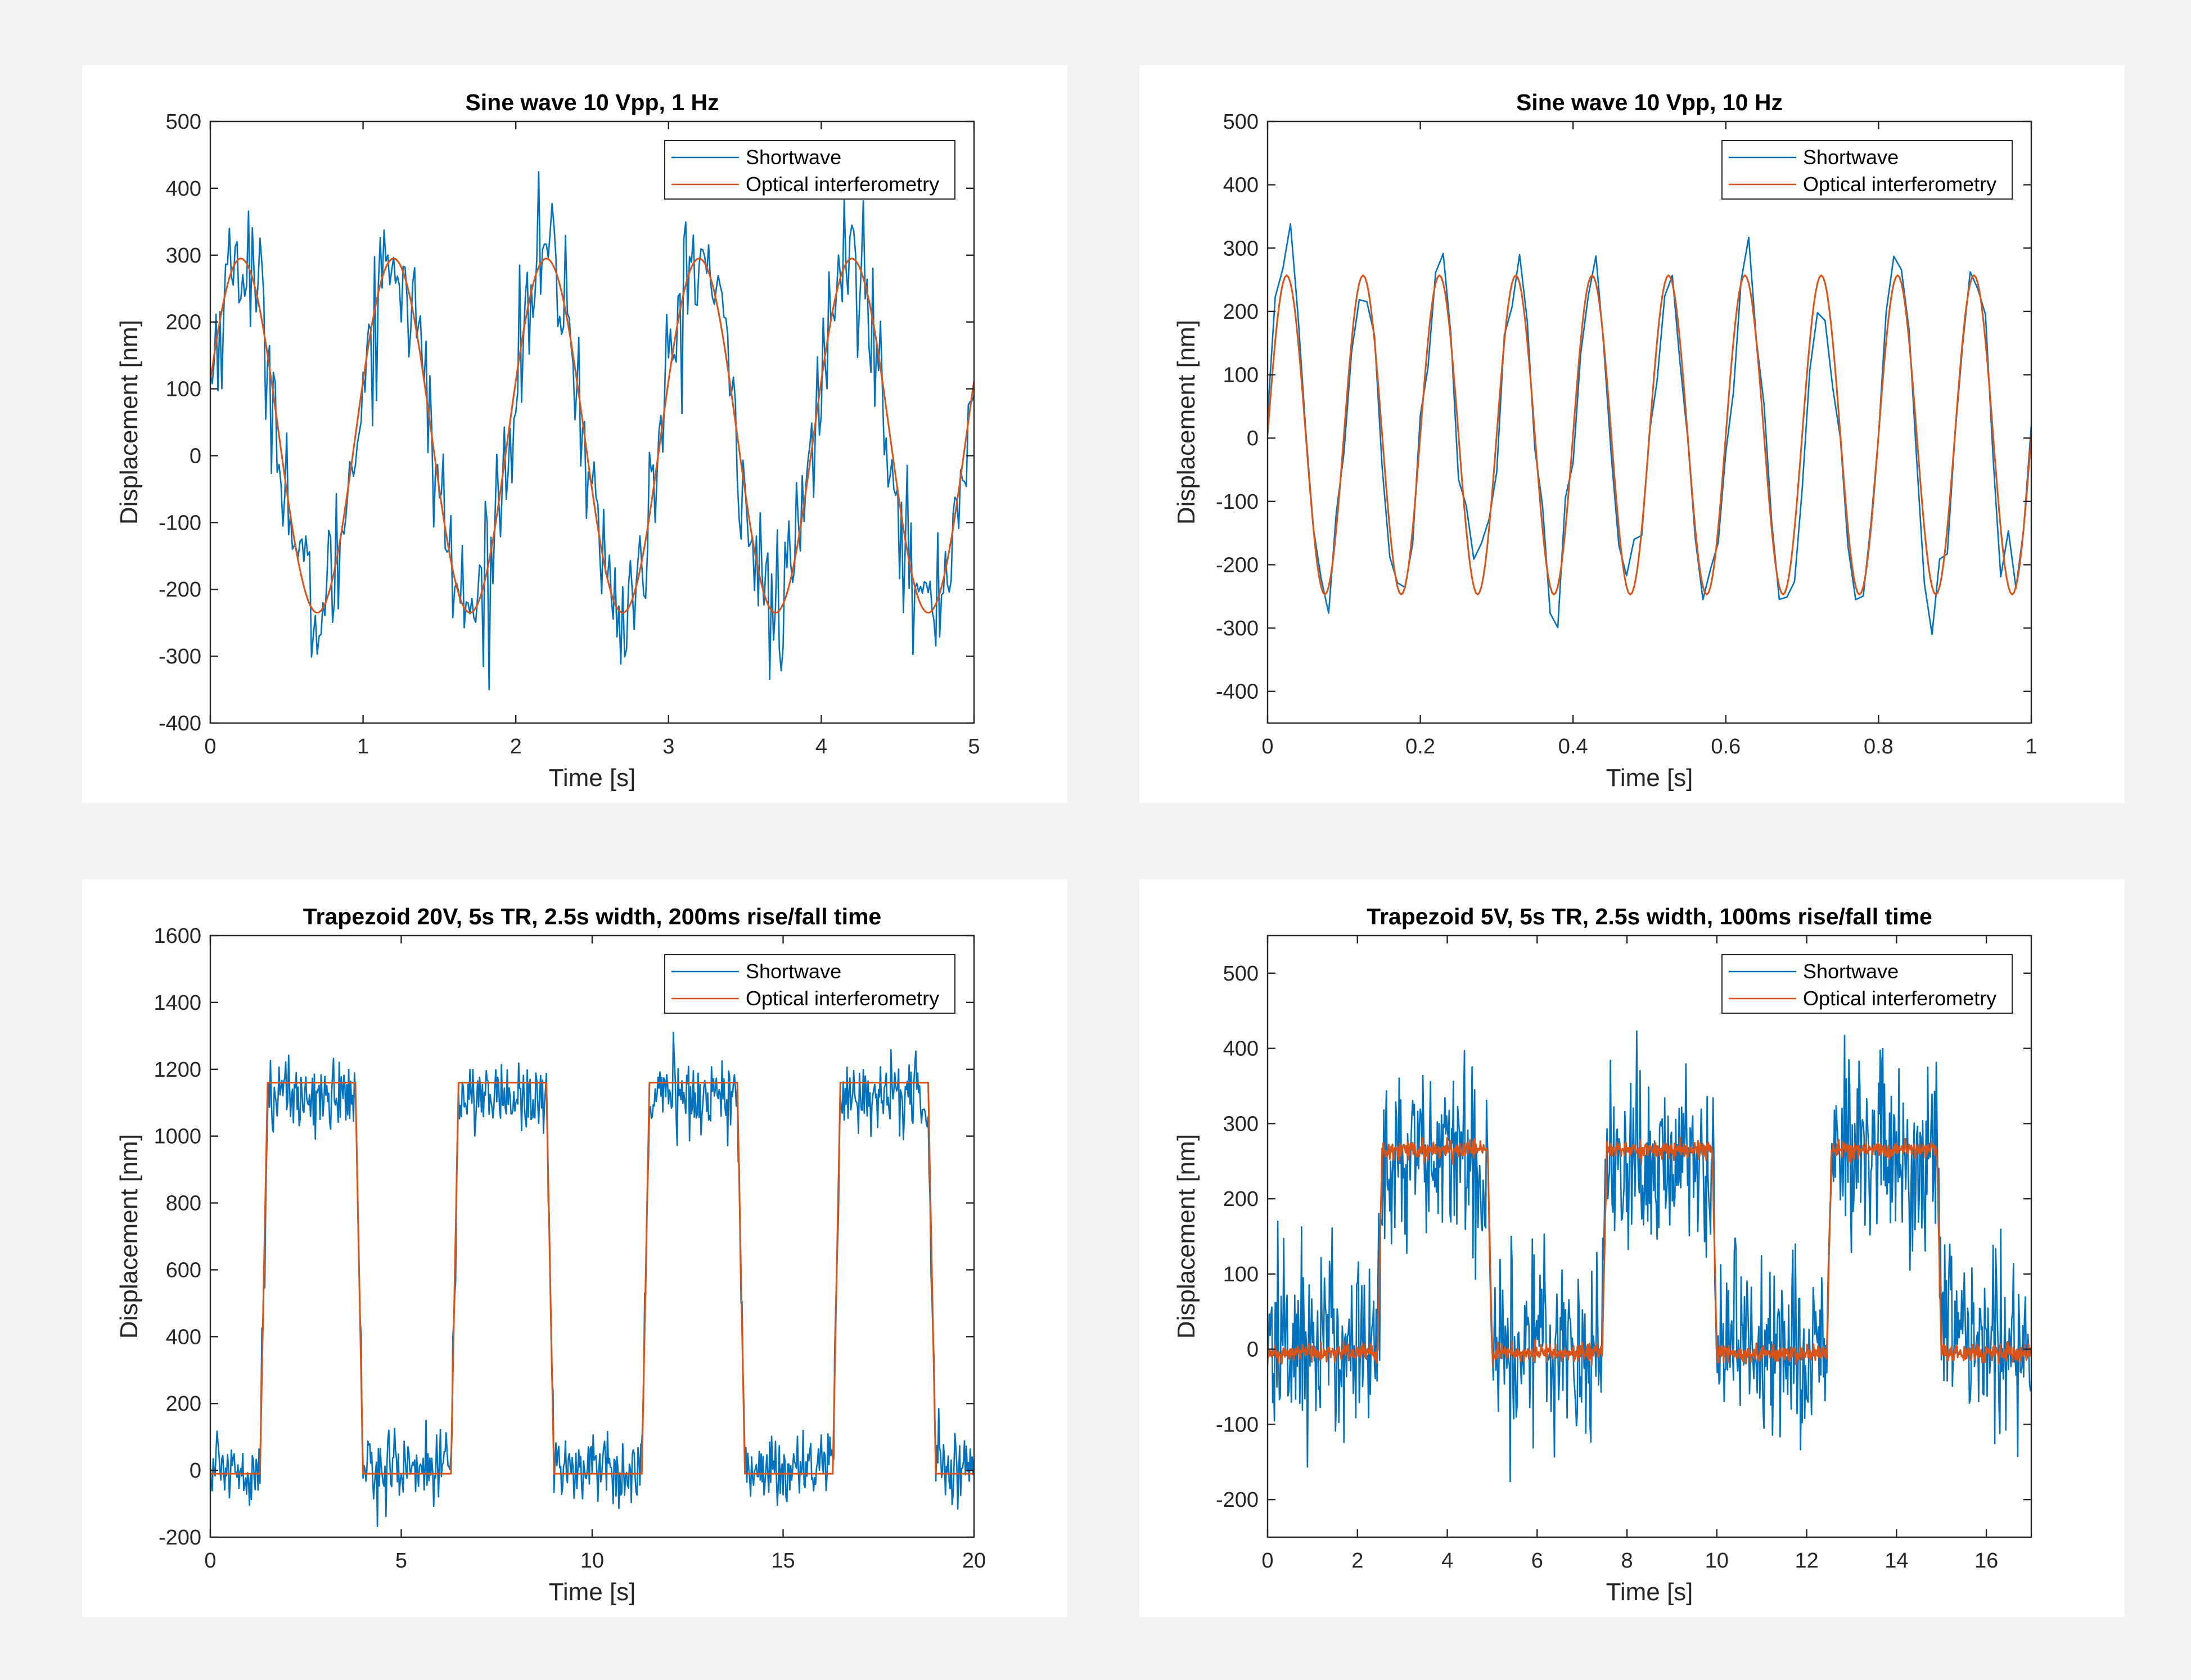  What do you see at coordinates (1649, 102) in the screenshot?
I see `chart-title: Sine wave 10 Vpp, 10 Hz` at bounding box center [1649, 102].